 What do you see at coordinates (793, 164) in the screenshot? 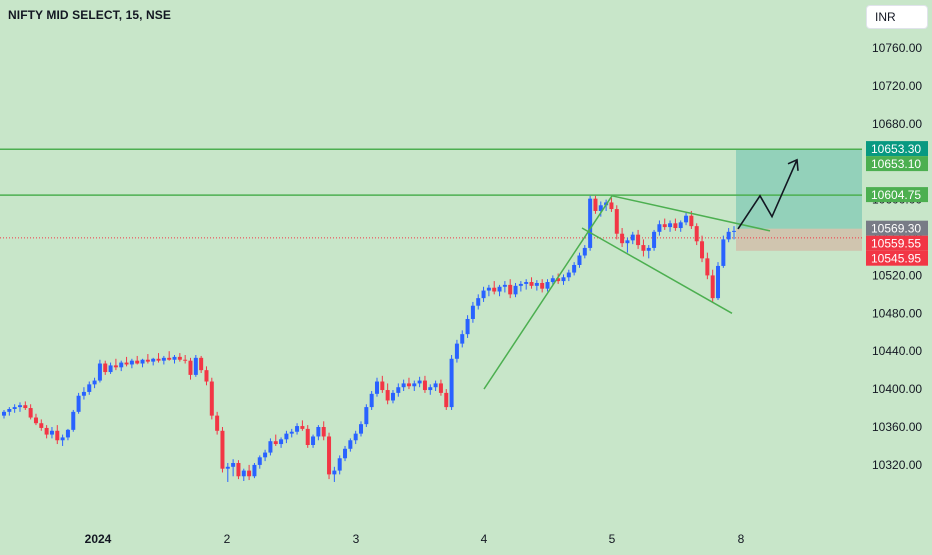
I see `projection-arrowhead` at bounding box center [793, 164].